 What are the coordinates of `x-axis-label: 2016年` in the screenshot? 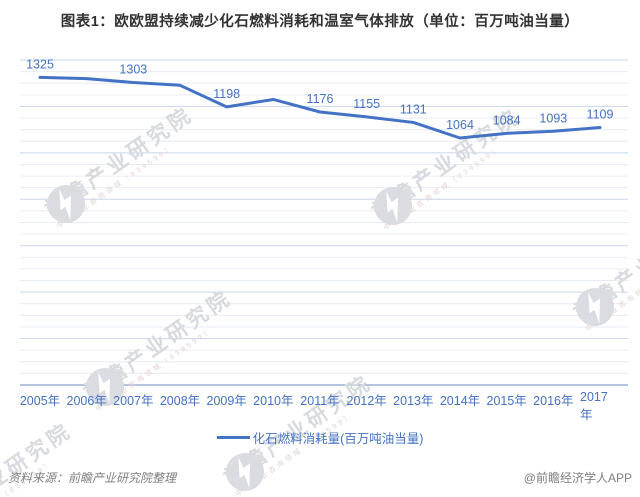 It's located at (553, 401).